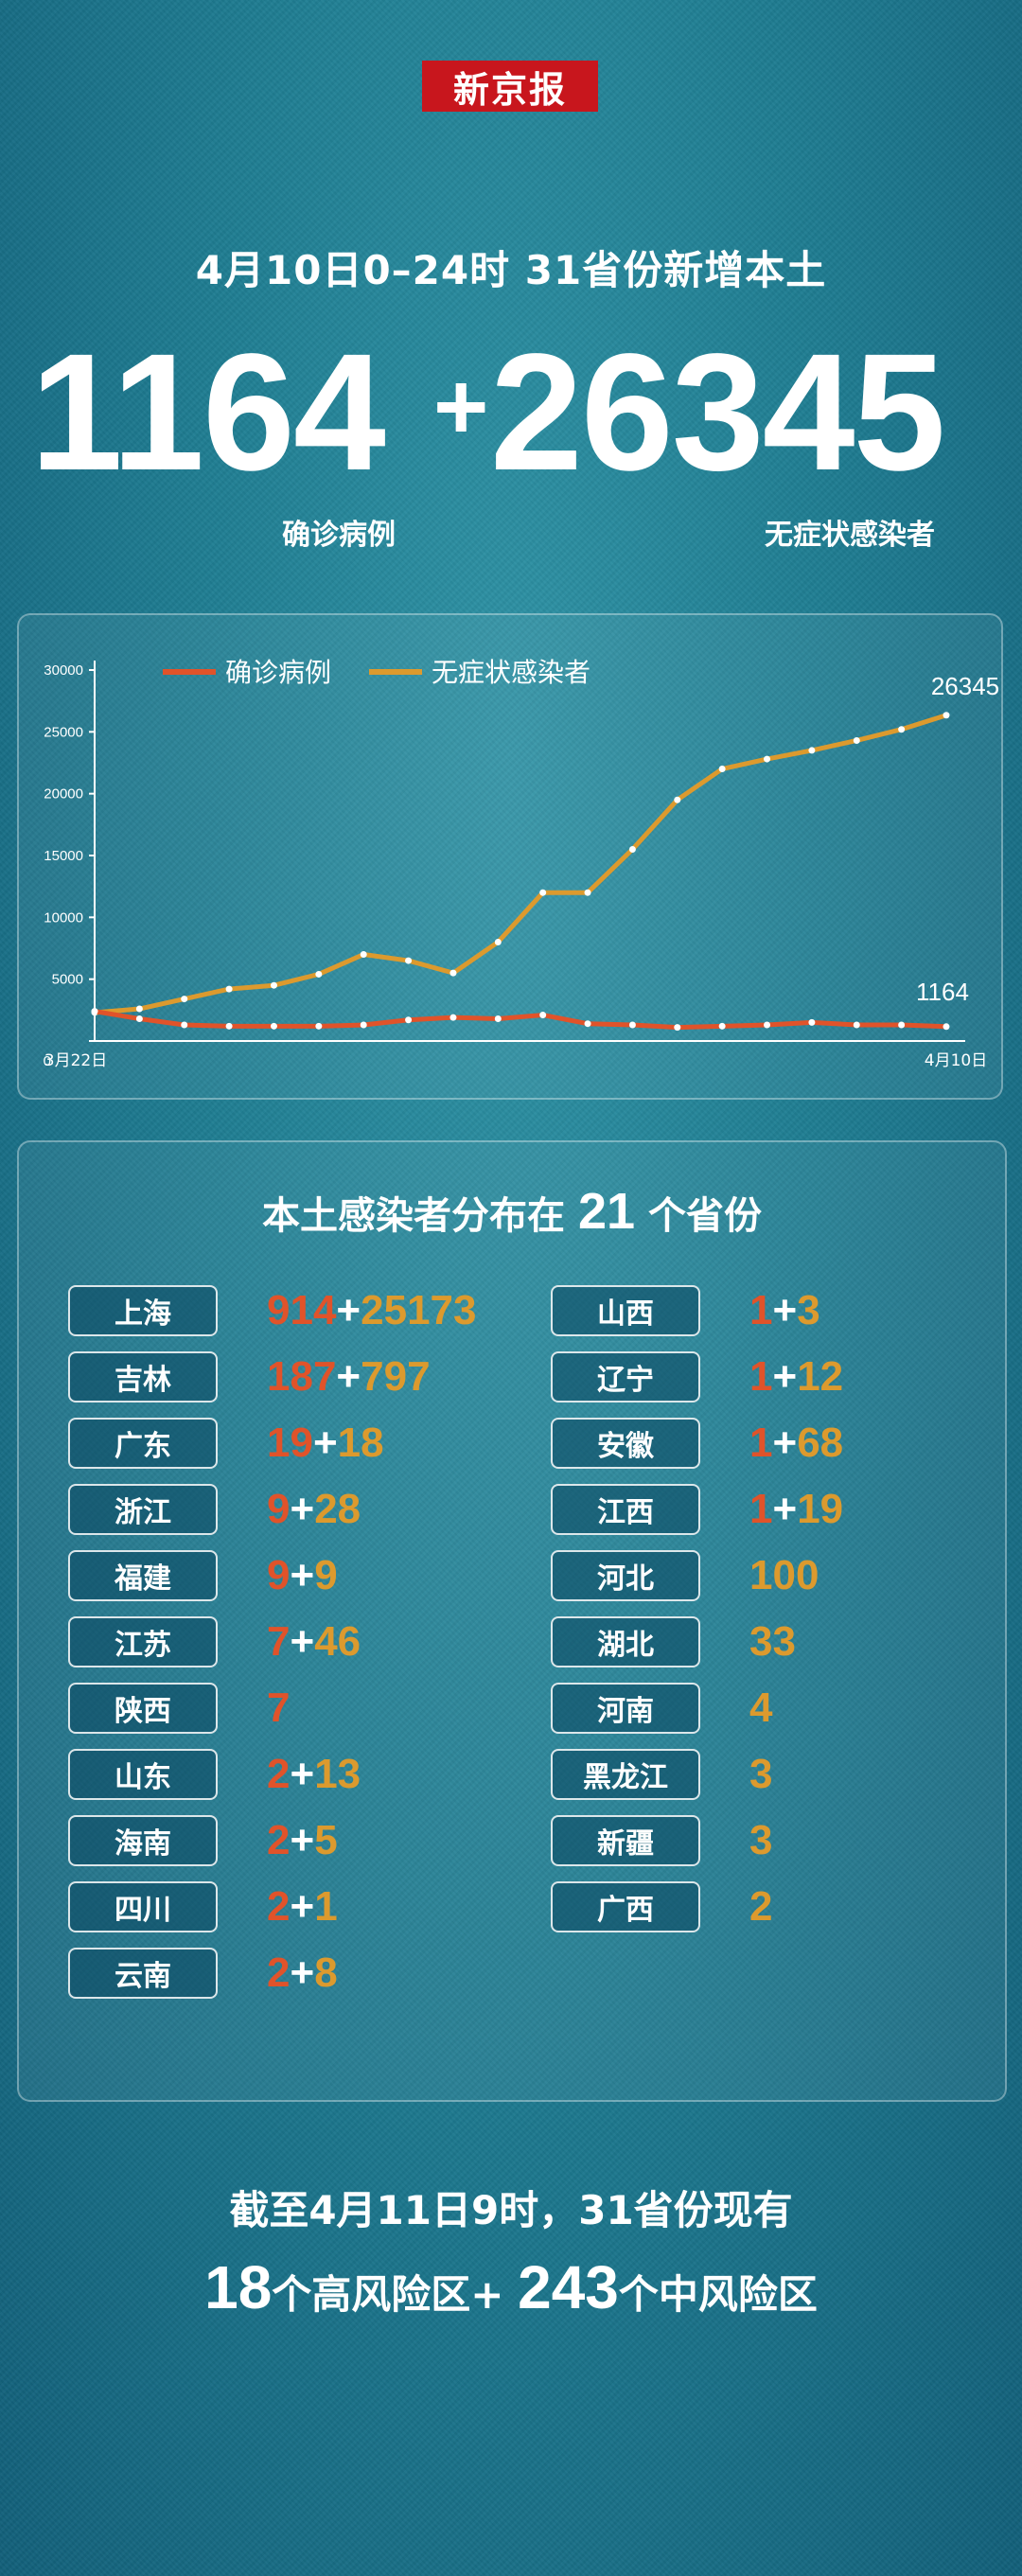 The image size is (1022, 2576). I want to click on province-row: 河南 4, so click(661, 1708).